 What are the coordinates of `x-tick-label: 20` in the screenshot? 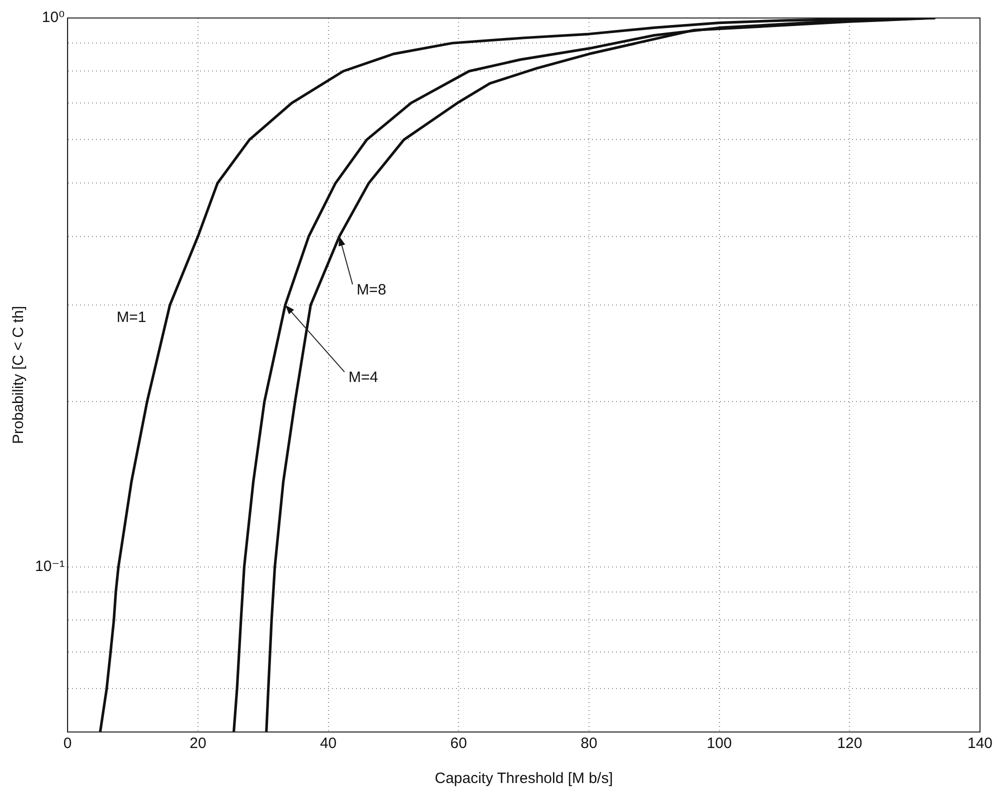 It's located at (198, 743).